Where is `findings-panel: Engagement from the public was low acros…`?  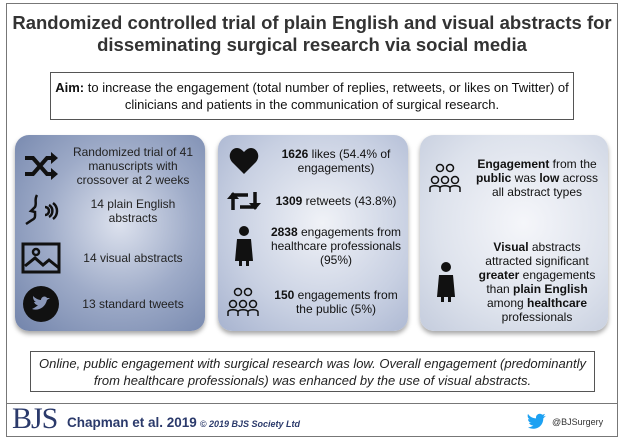 findings-panel: Engagement from the public was low acros… is located at coordinates (514, 233).